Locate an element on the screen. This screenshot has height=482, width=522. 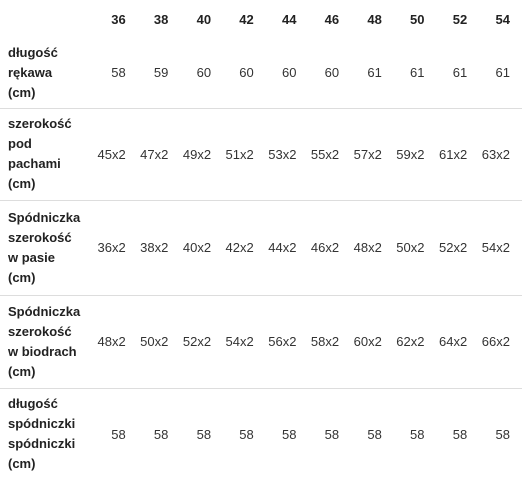
cell: 63x2 is located at coordinates (495, 154).